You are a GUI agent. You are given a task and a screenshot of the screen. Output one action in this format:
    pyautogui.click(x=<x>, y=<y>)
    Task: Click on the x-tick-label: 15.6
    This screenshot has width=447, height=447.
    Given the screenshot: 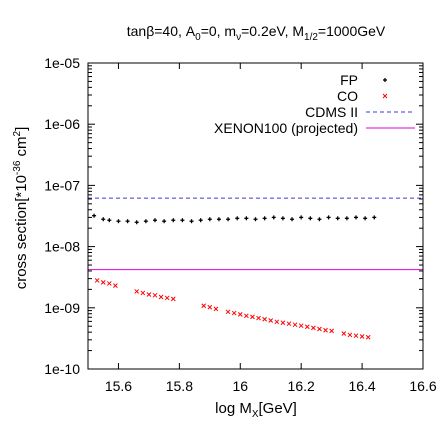 What is the action you would take?
    pyautogui.click(x=118, y=386)
    